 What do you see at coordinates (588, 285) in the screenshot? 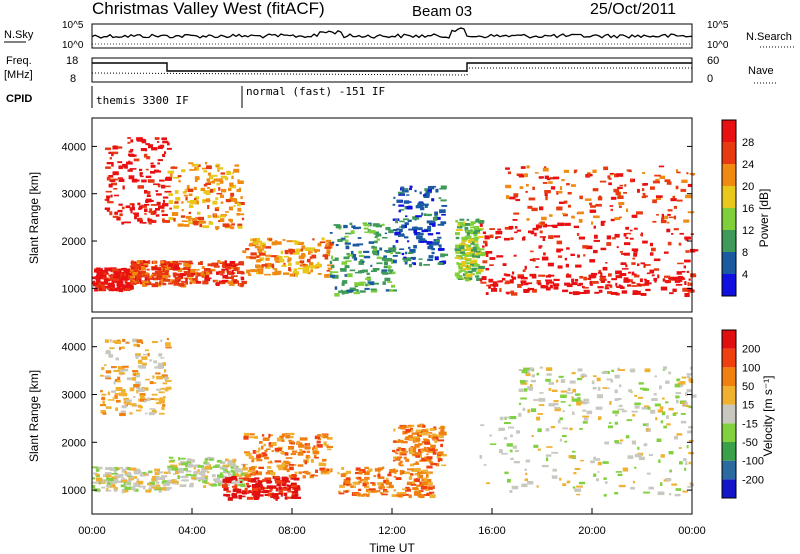
I see `scatter-region` at bounding box center [588, 285].